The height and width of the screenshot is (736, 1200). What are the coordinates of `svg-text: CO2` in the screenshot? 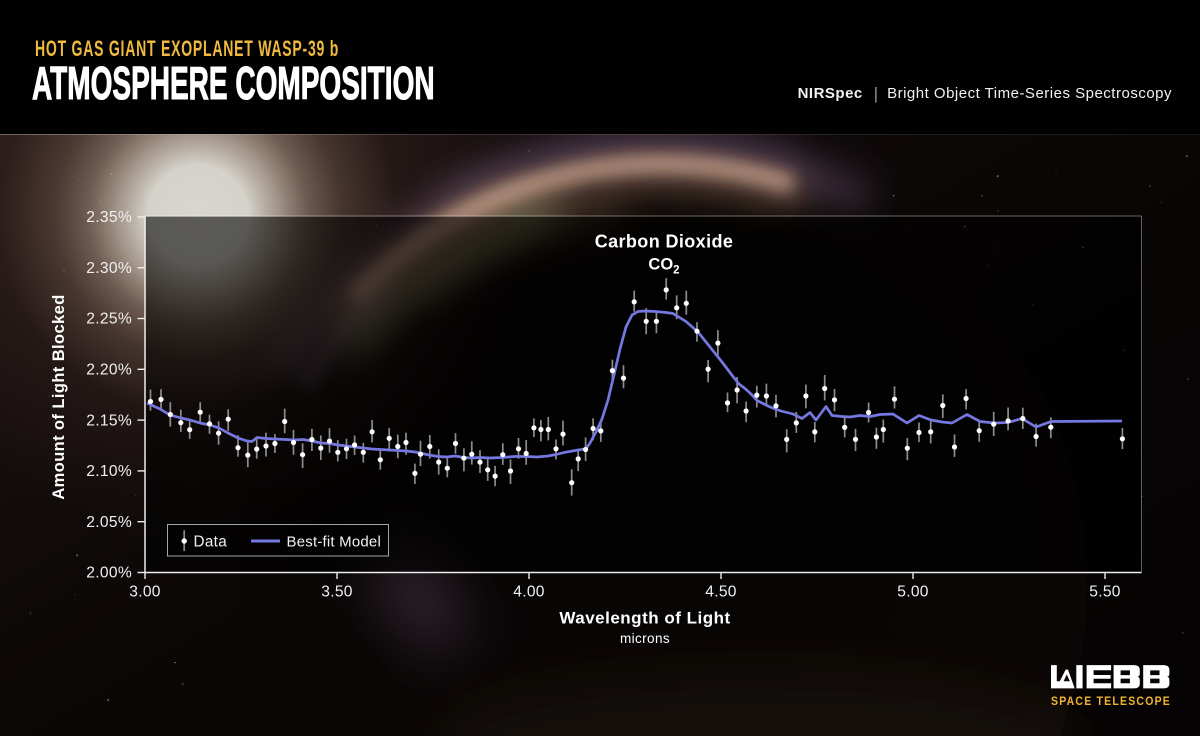 It's located at (663, 266).